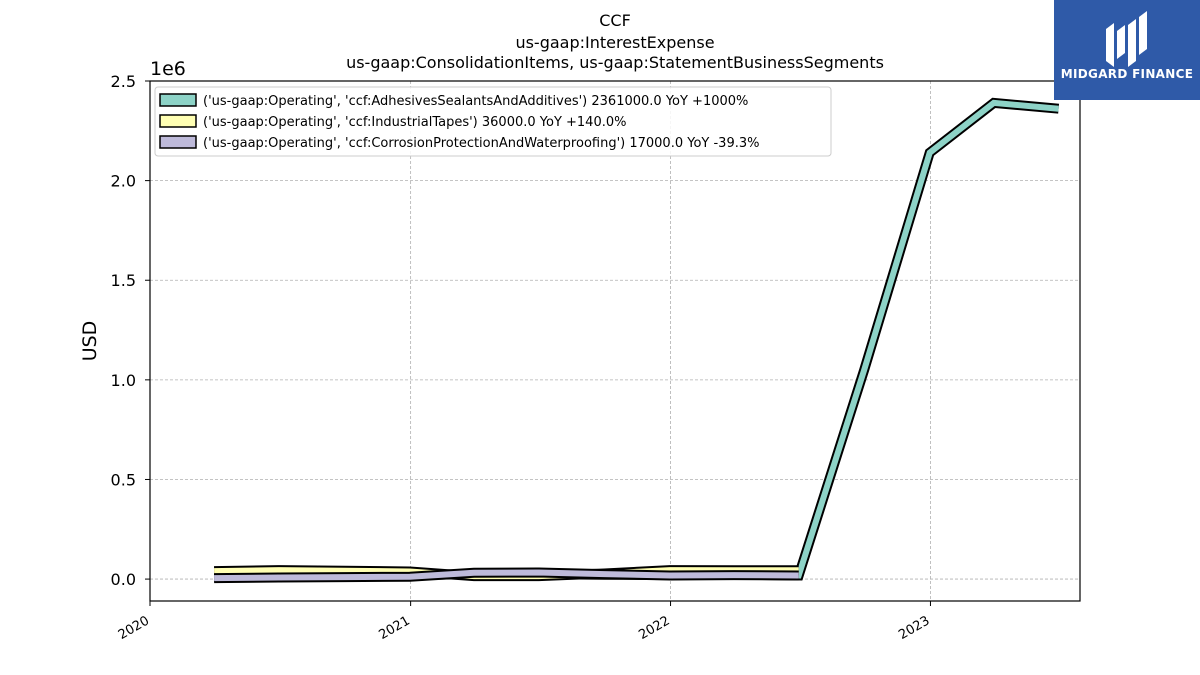  Describe the element at coordinates (168, 69) in the screenshot. I see `y-offset-label: 1e6` at that location.